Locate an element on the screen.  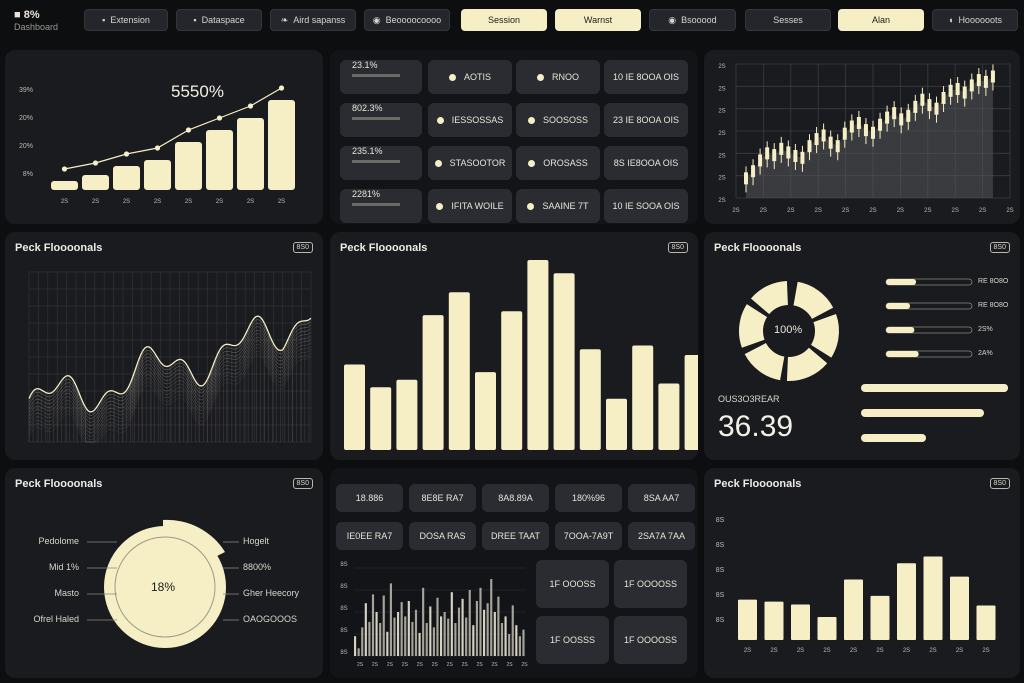
growth-trend-line is located at coordinates (173, 128).